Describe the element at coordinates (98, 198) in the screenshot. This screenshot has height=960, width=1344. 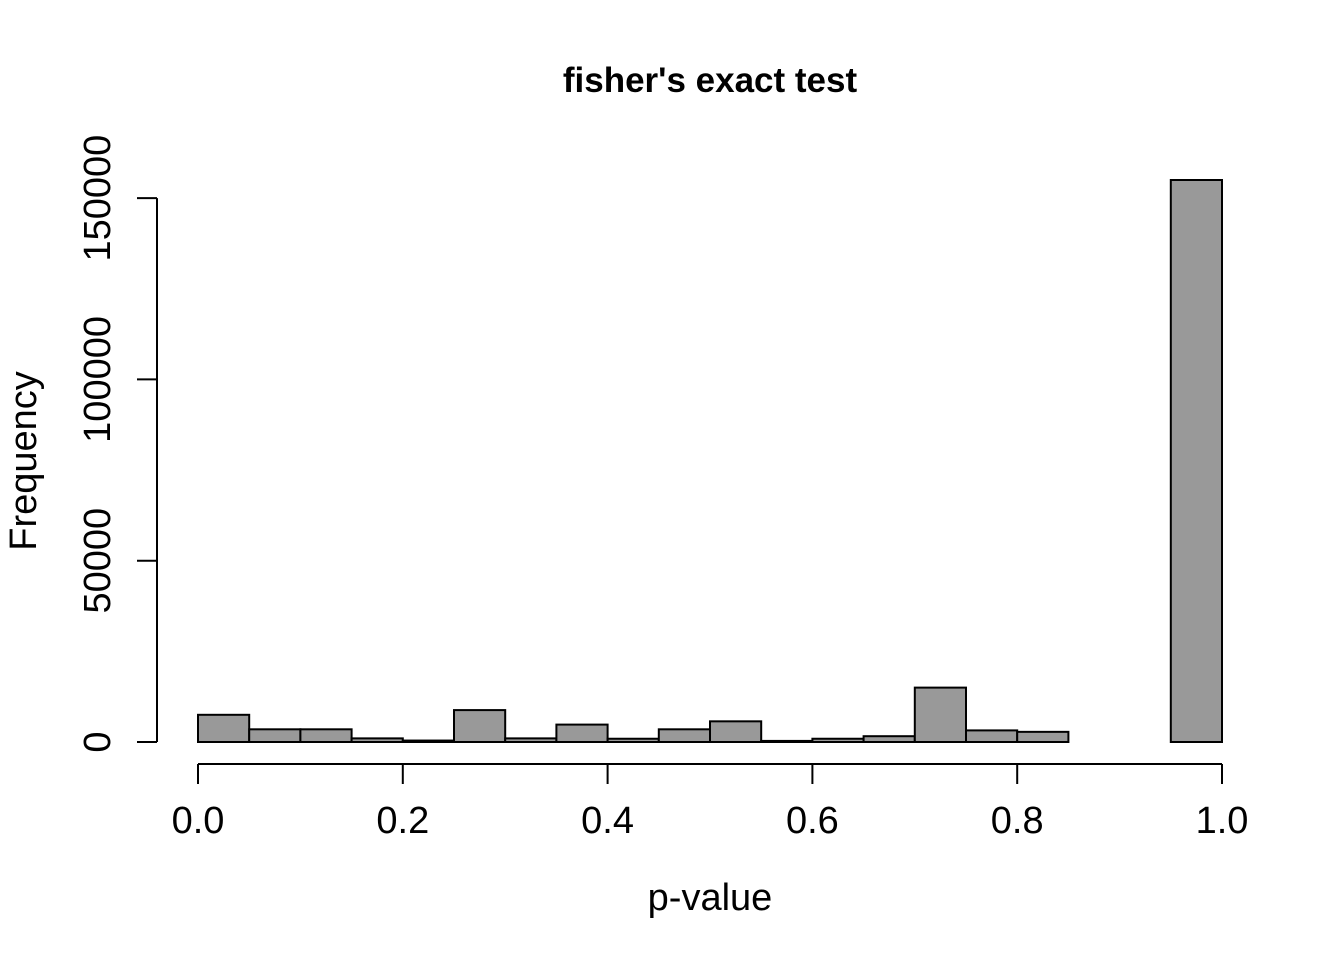
I see `y-tick-label: 150000` at that location.